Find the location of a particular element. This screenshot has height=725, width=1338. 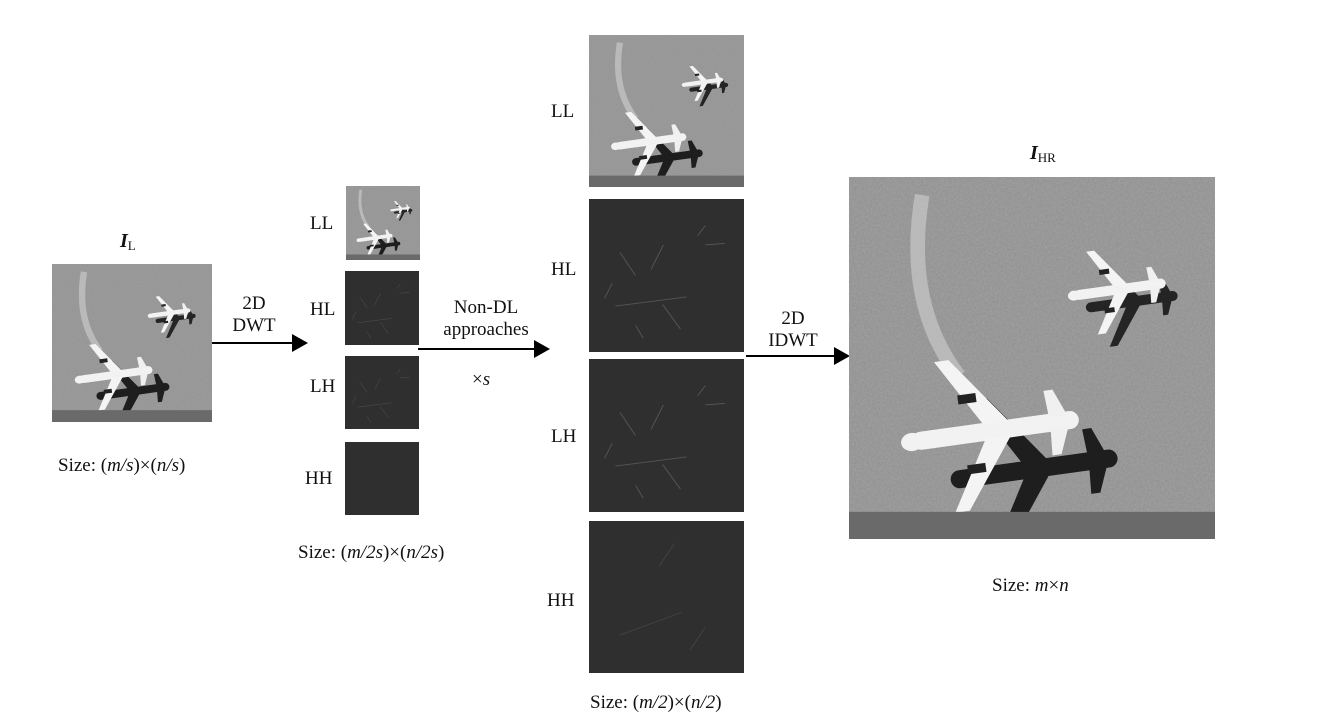

large-ll-label: LL is located at coordinates (563, 111).